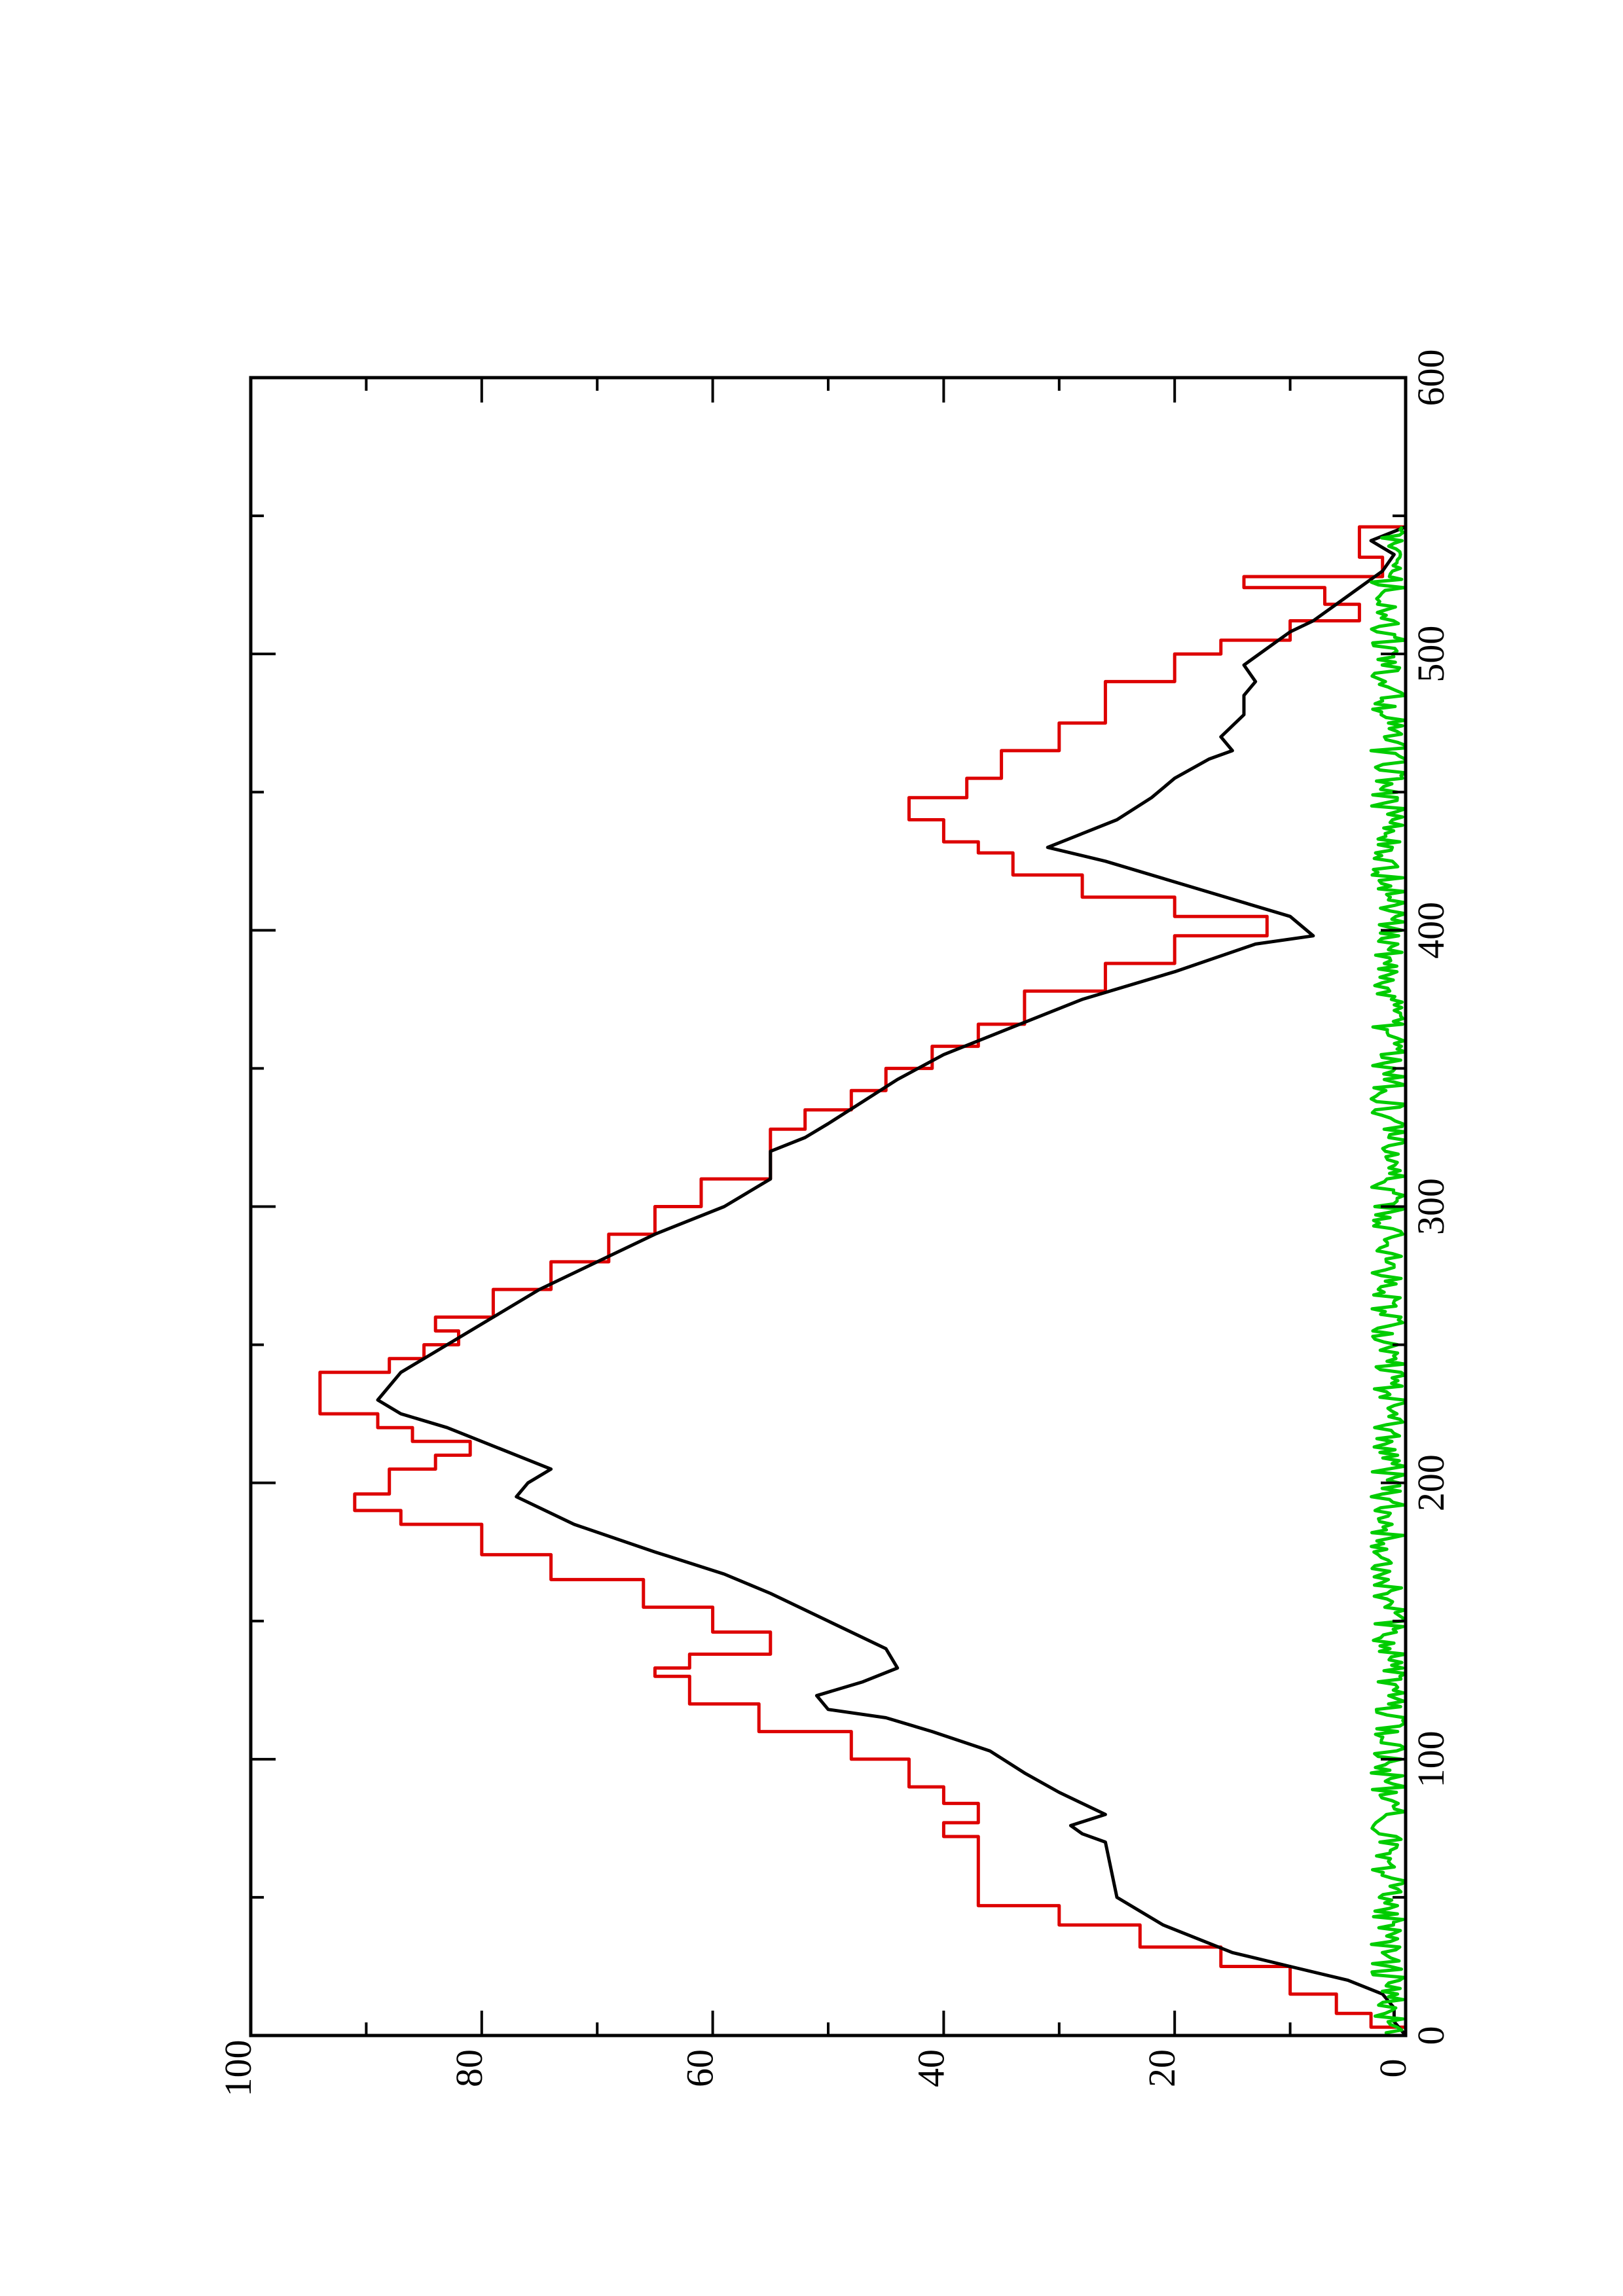  I want to click on x-tick-label: 200, so click(1431, 1482).